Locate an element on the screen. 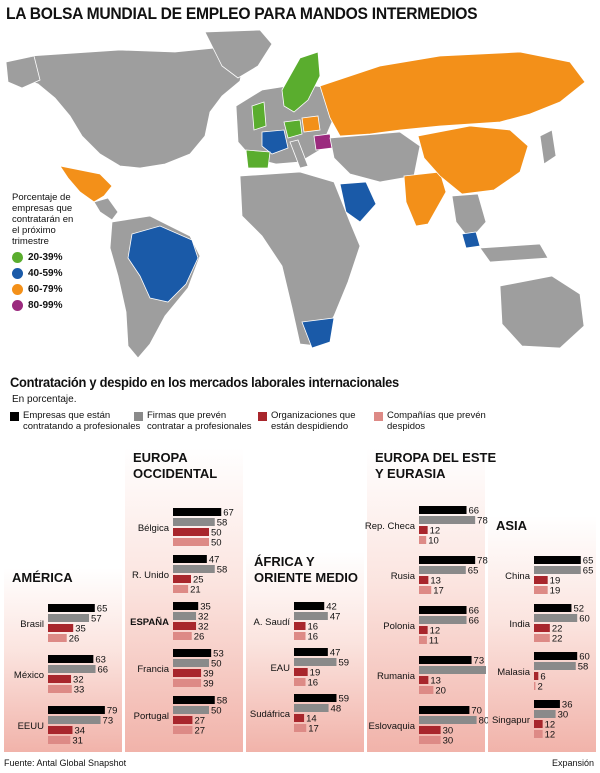  map-south-africa is located at coordinates (318, 333).